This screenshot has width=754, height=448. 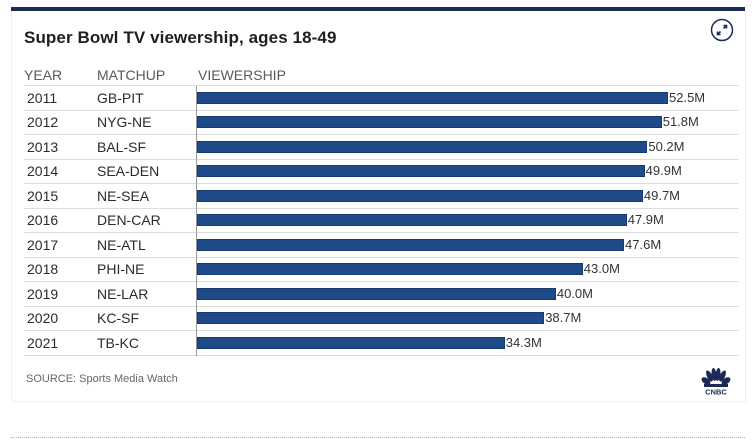 I want to click on table-row: 2015 NE-SEA 49.7M, so click(x=377, y=196).